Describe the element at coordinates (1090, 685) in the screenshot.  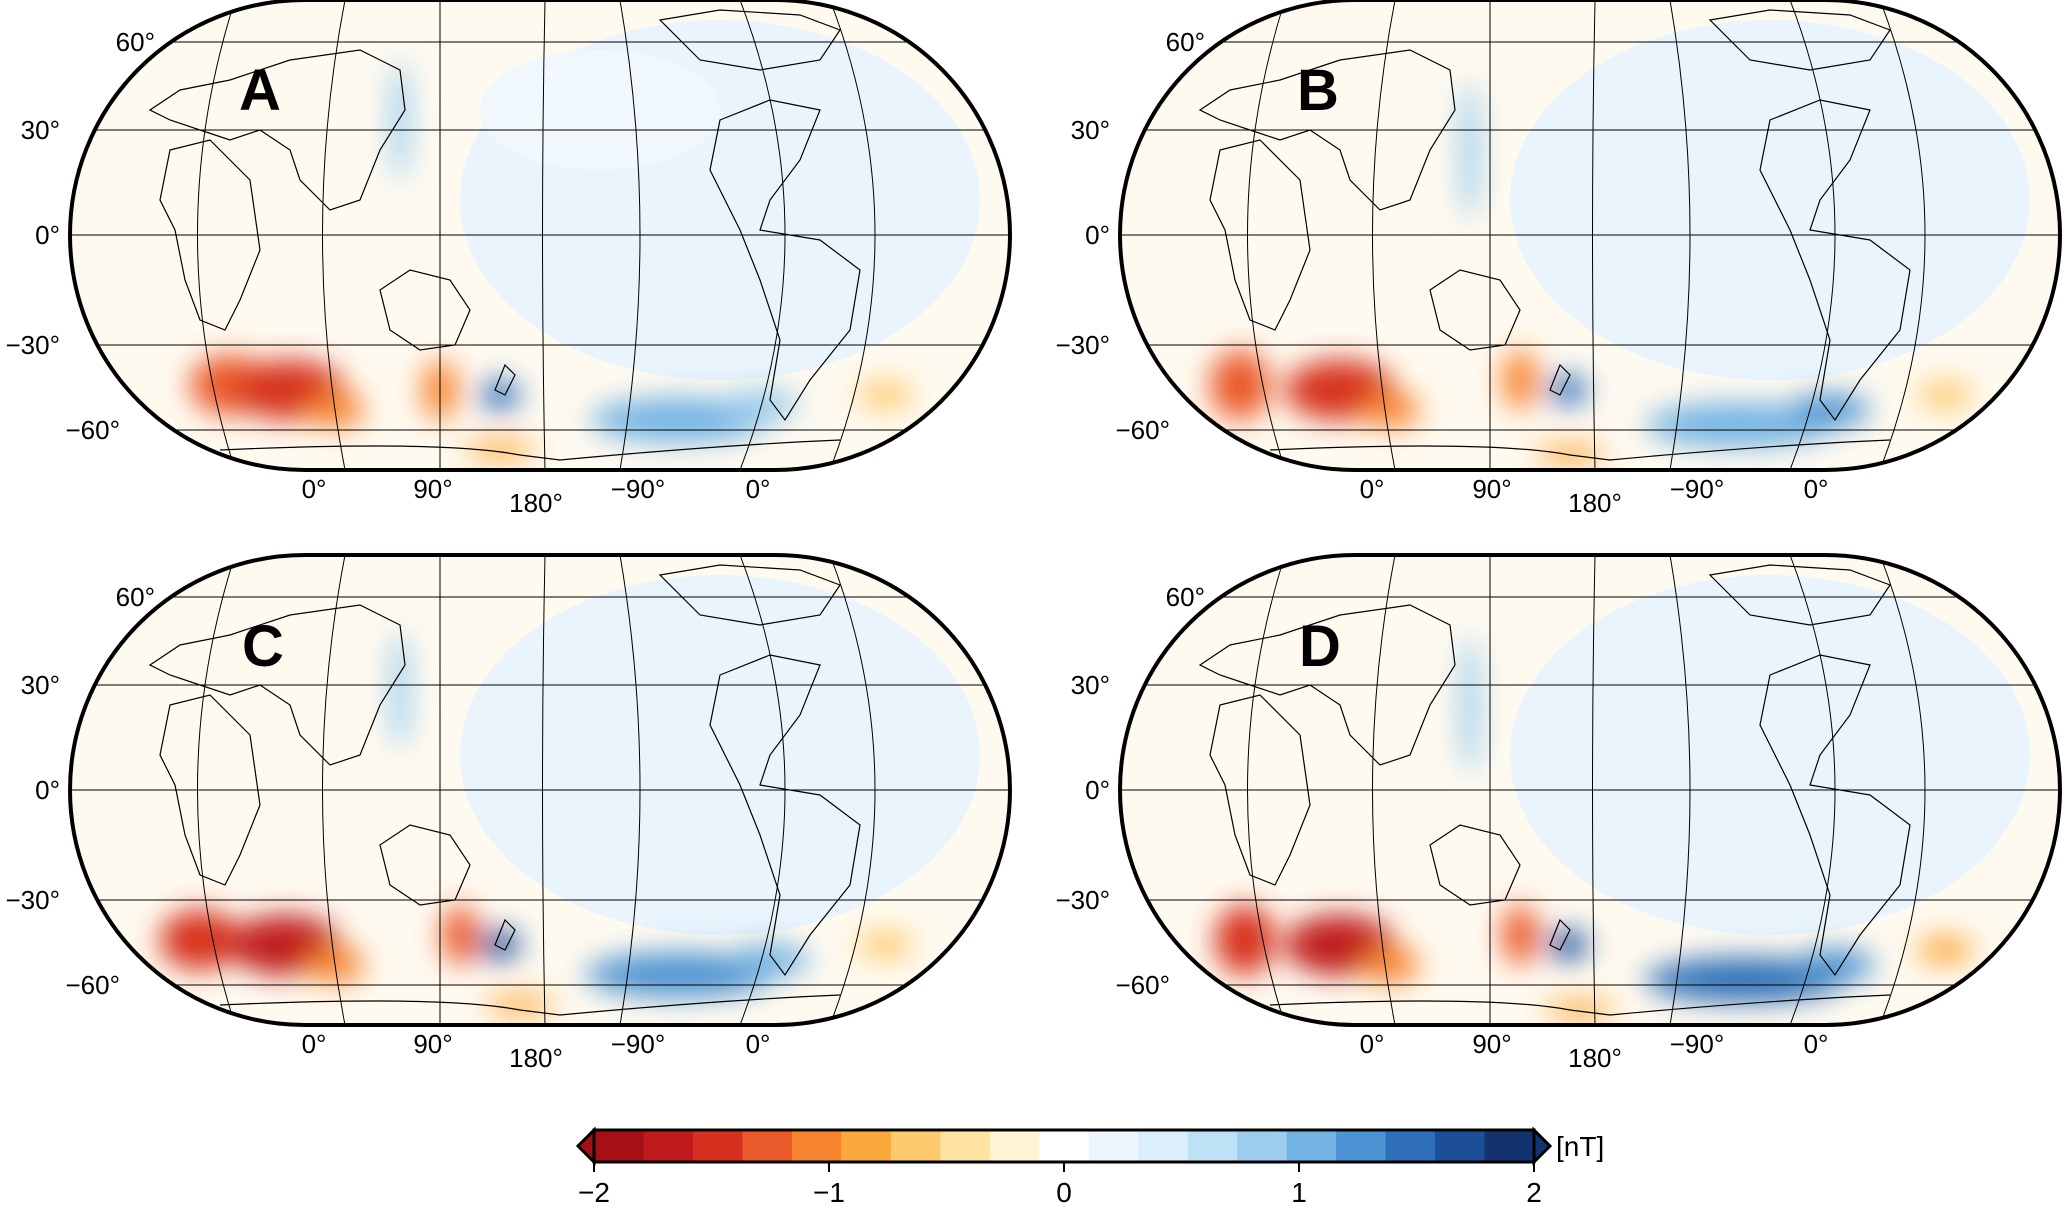
I see `lat-label-30: 30°` at that location.